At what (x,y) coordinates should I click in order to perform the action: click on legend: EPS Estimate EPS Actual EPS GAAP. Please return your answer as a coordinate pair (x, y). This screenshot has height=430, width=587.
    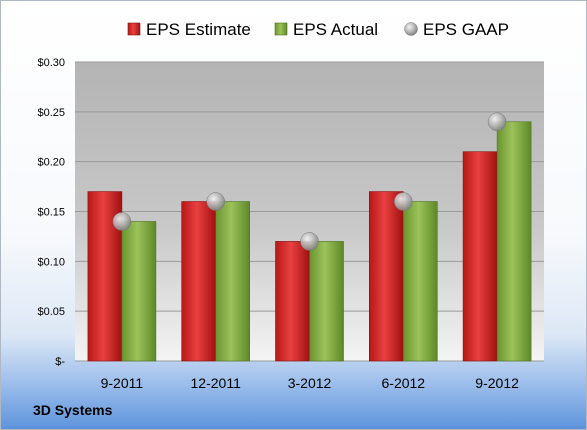
    Looking at the image, I should click on (318, 29).